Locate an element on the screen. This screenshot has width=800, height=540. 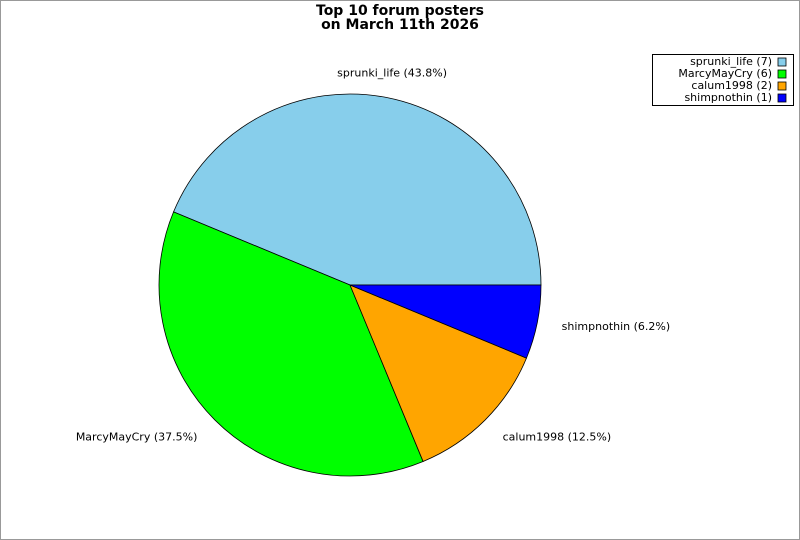
legend-box is located at coordinates (723, 80).